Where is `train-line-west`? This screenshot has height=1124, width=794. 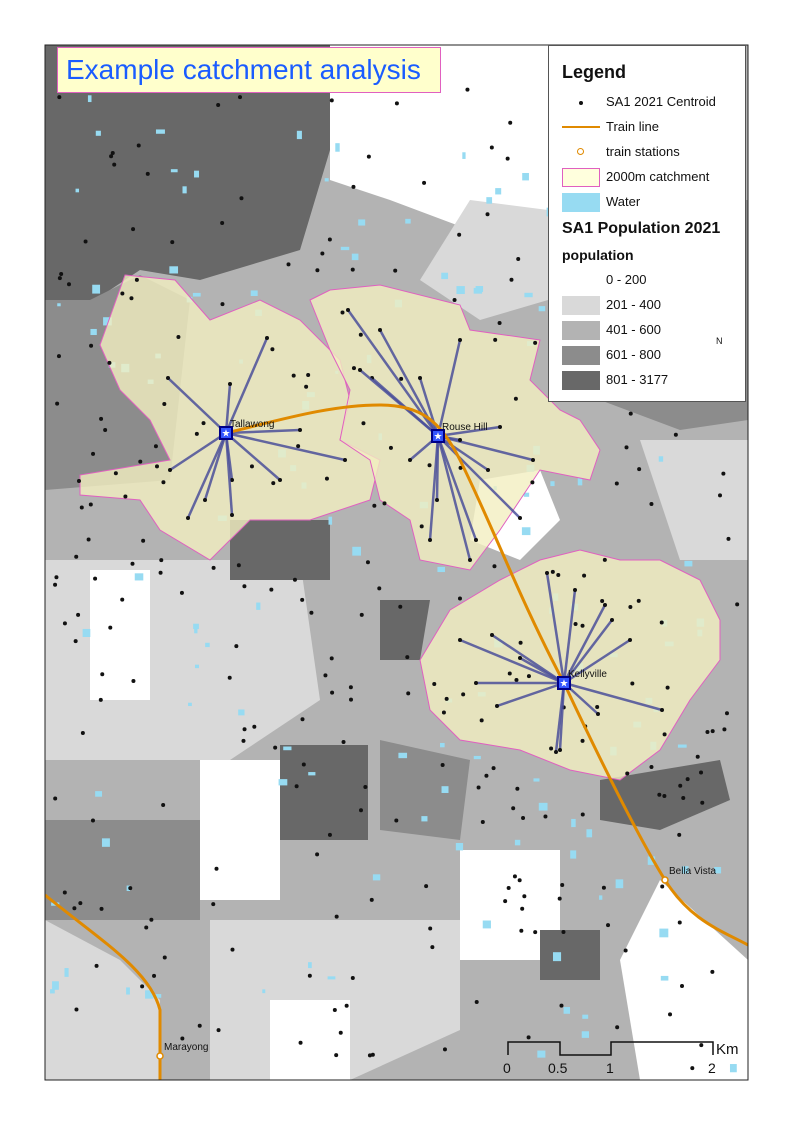
train-line-west is located at coordinates (103, 986).